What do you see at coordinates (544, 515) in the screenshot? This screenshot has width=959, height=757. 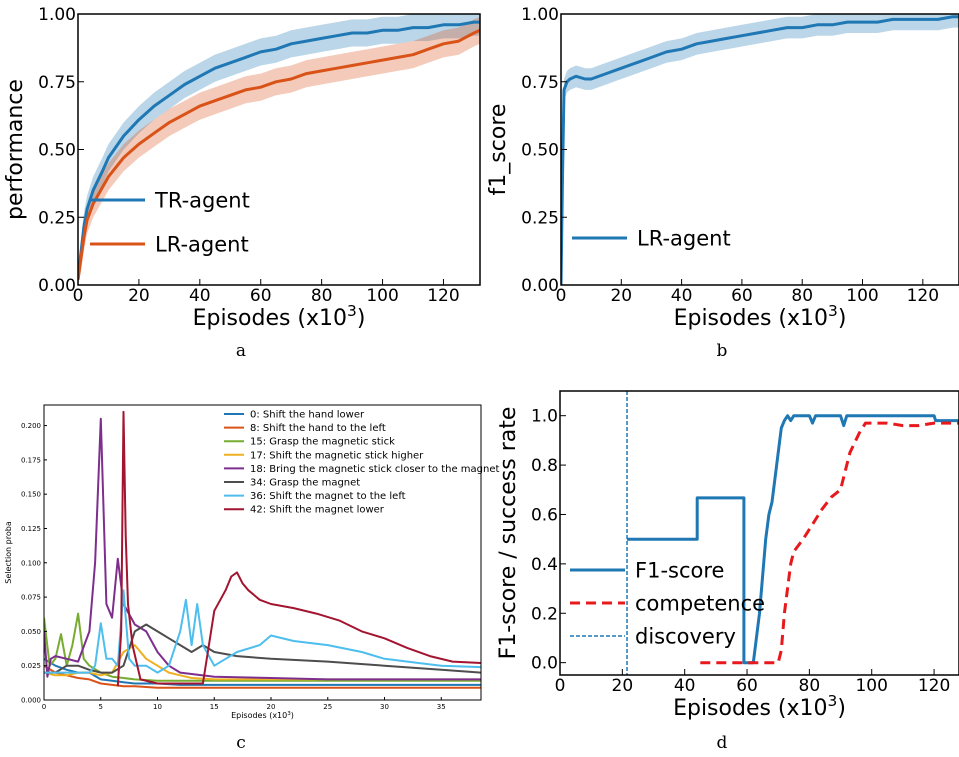 I see `y-tick-label: 0.6` at bounding box center [544, 515].